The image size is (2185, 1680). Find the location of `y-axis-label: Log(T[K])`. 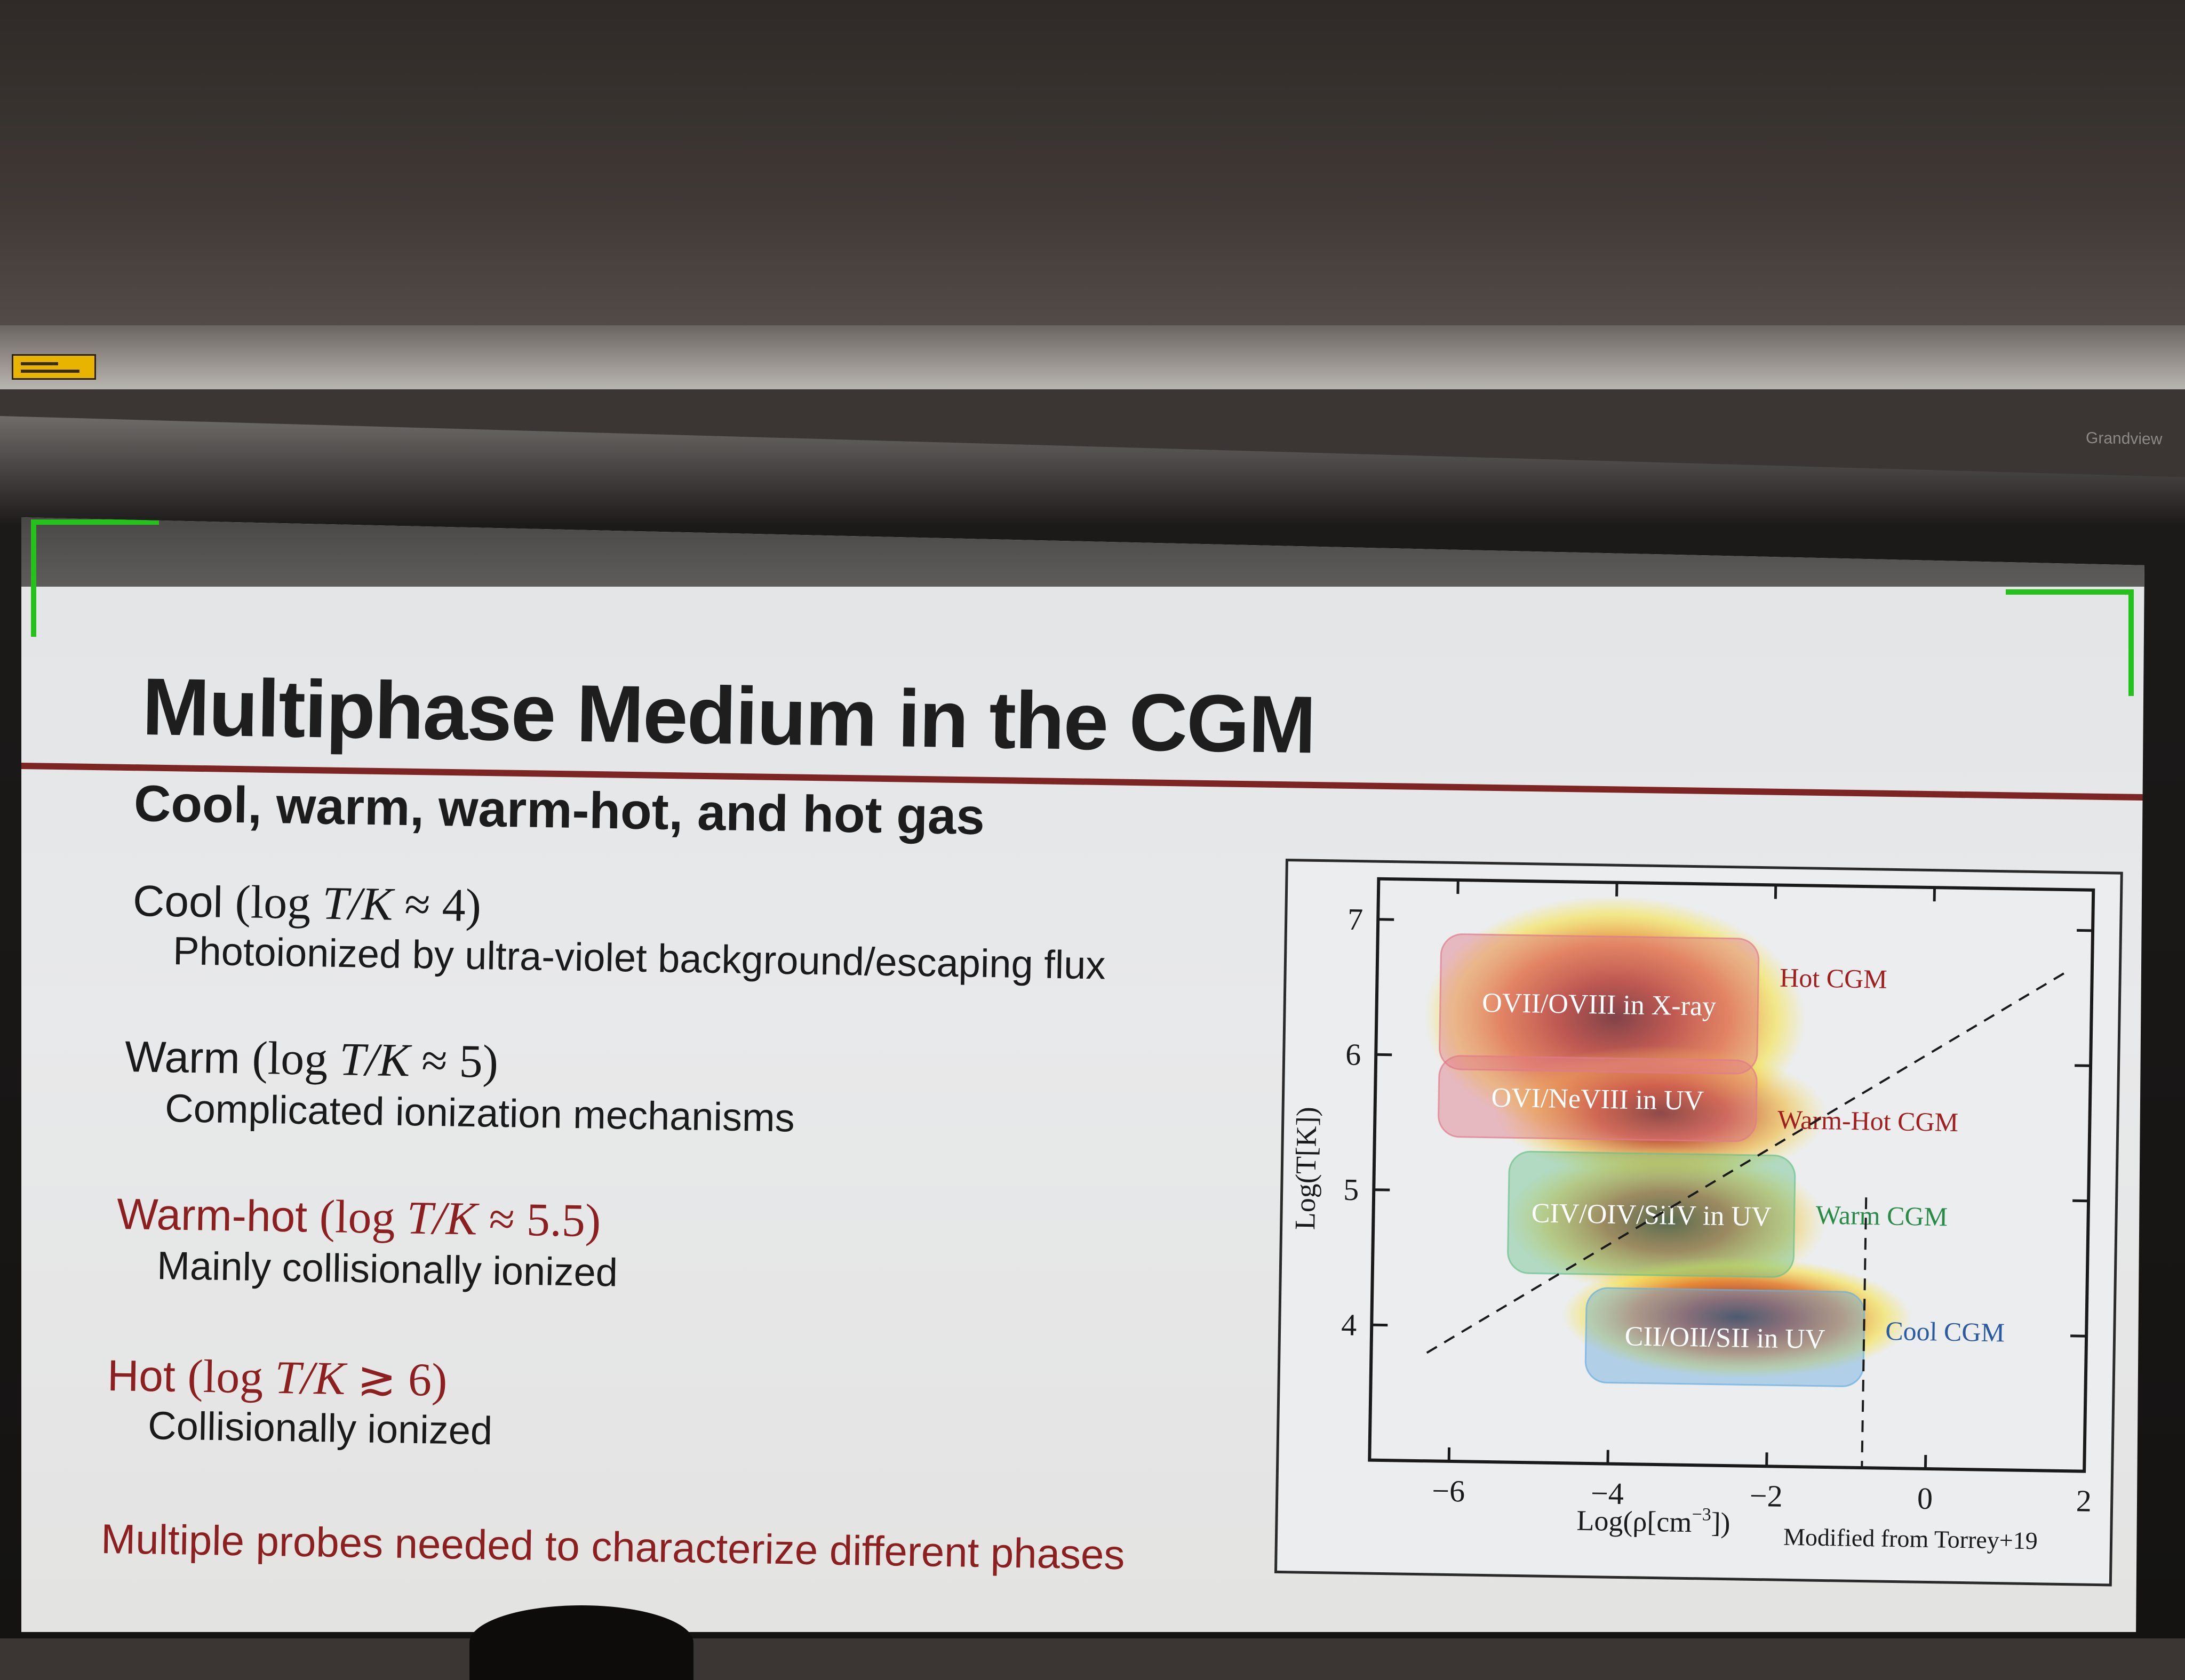

y-axis-label: Log(T[K]) is located at coordinates (1306, 1168).